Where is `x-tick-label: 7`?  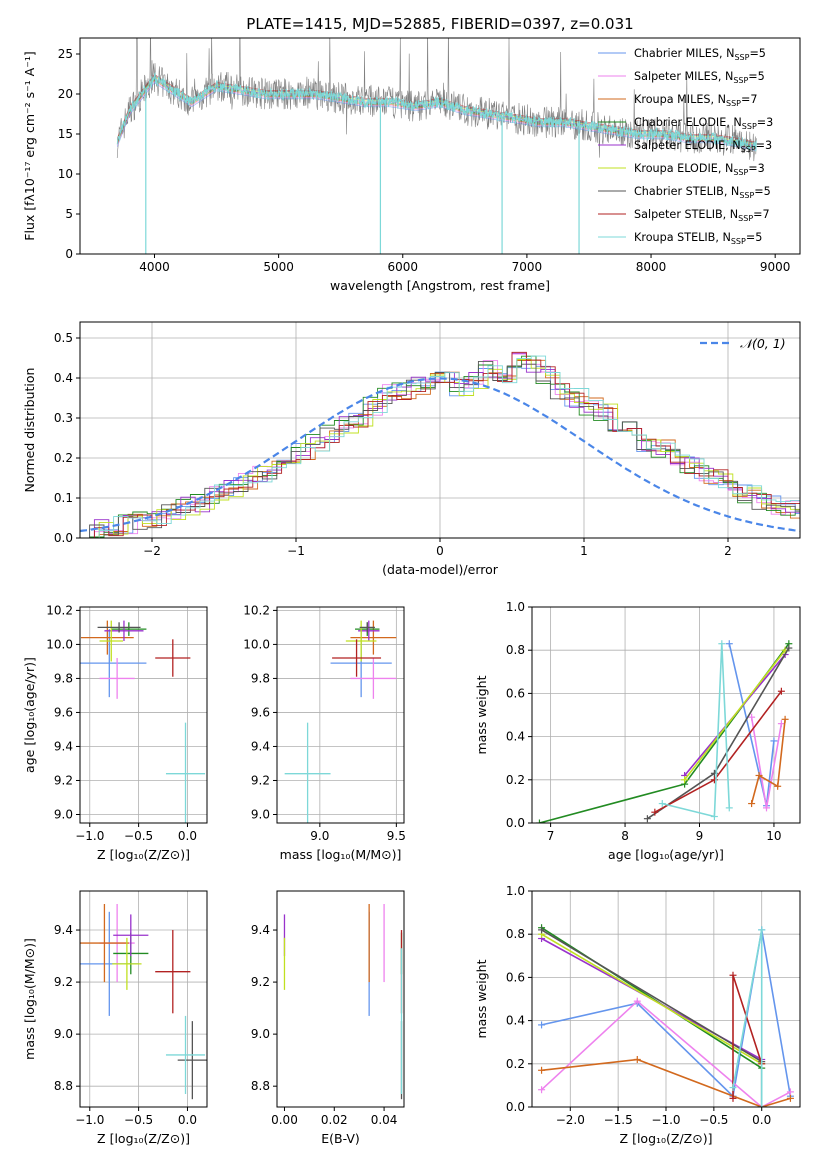 x-tick-label: 7 is located at coordinates (551, 836).